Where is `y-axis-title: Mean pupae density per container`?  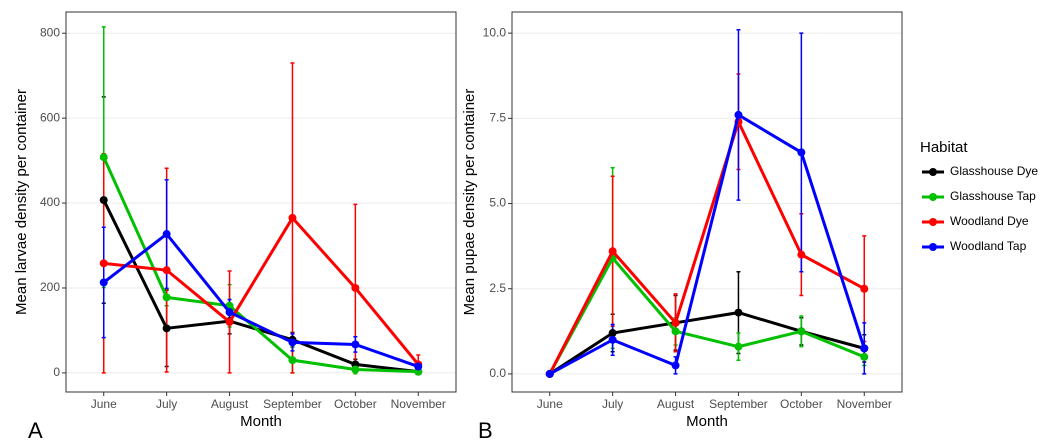
y-axis-title: Mean pupae density per container is located at coordinates (469, 202).